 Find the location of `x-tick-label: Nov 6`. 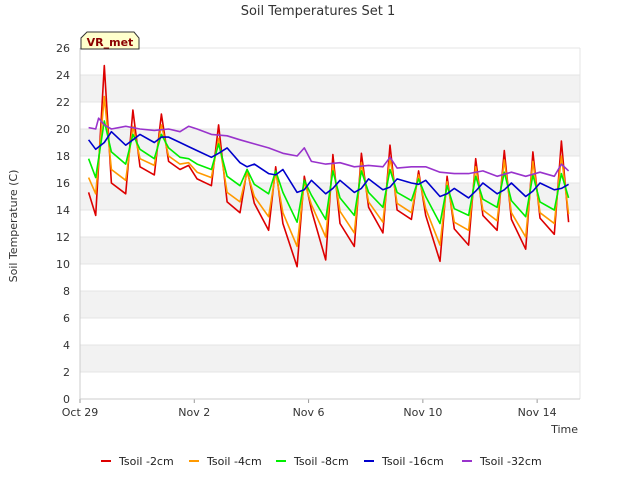

x-tick-label: Nov 6 is located at coordinates (309, 412).